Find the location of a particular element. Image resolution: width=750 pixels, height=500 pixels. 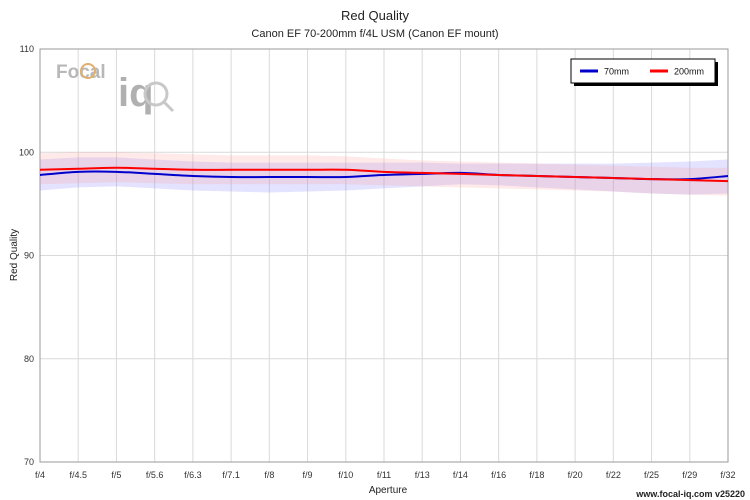

x-tick-label: f/16 is located at coordinates (498, 475).